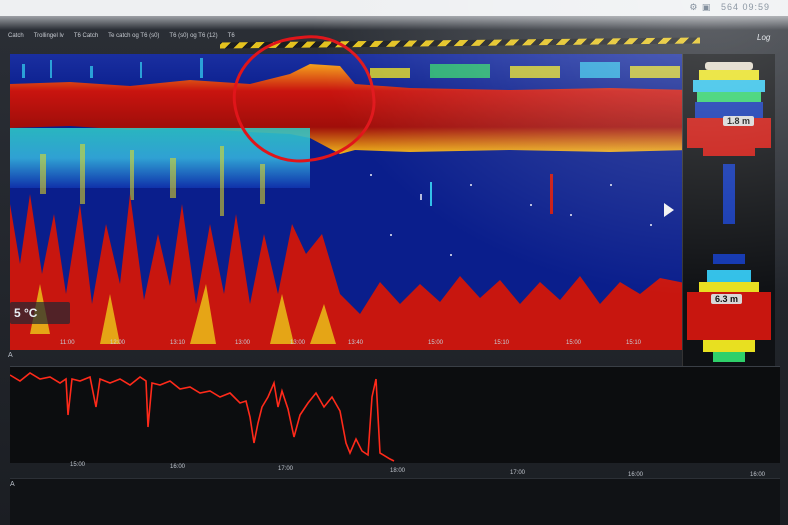  What do you see at coordinates (40, 313) in the screenshot?
I see `temperature-readout: 5 °C` at bounding box center [40, 313].